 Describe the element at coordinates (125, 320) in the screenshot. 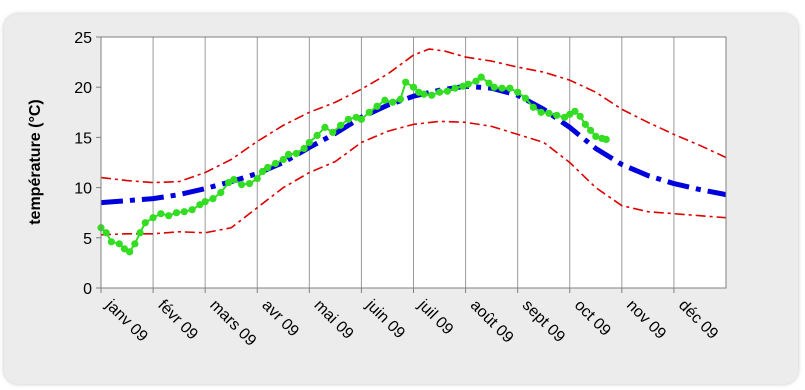

I see `x-tick-label-0: janv 09` at that location.